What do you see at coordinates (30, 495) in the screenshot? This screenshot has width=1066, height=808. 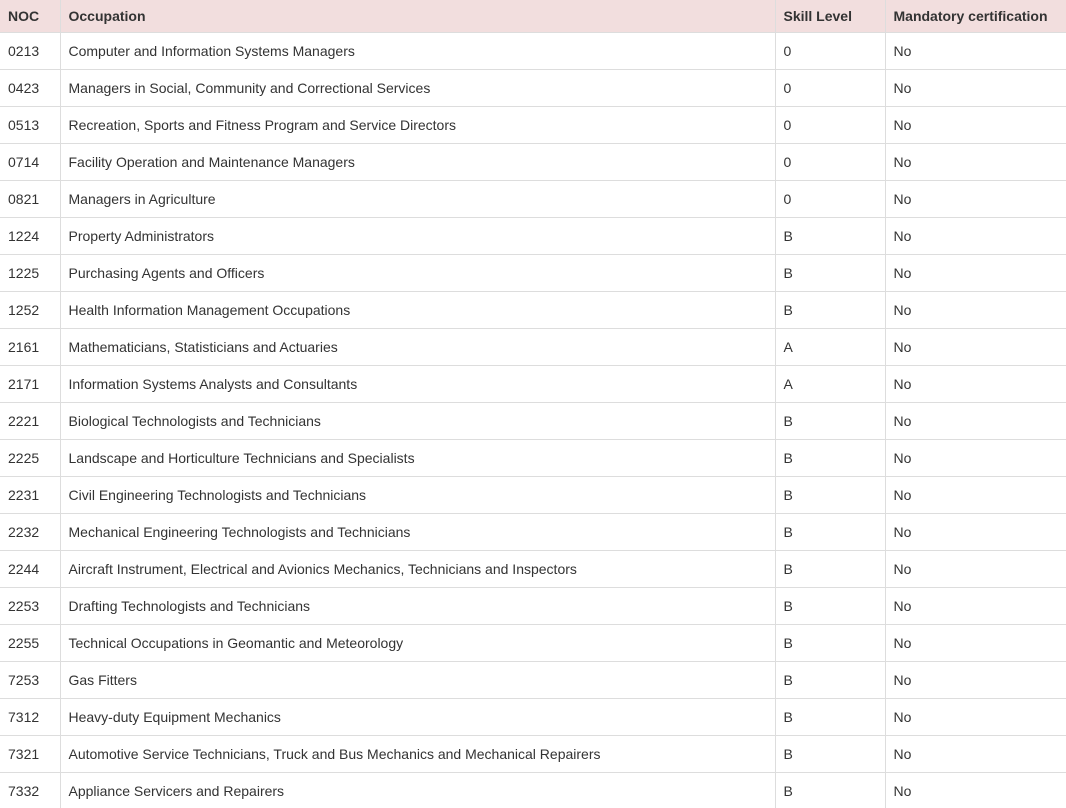 I see `noc-cell: 2231` at bounding box center [30, 495].